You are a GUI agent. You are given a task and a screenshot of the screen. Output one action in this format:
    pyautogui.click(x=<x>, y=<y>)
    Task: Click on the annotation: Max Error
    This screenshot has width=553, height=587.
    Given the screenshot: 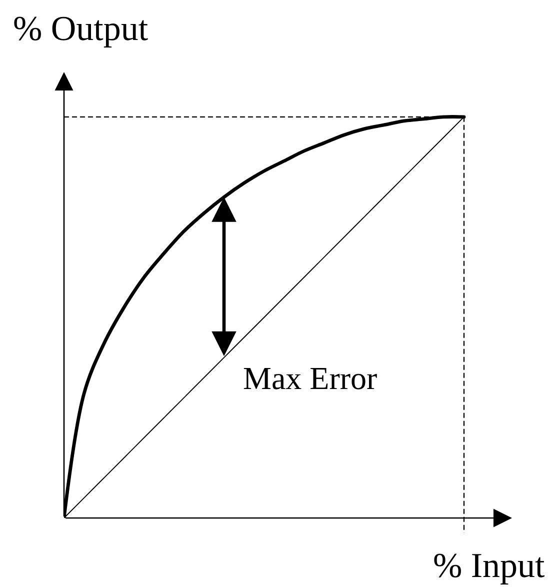 What is the action you would take?
    pyautogui.click(x=310, y=378)
    